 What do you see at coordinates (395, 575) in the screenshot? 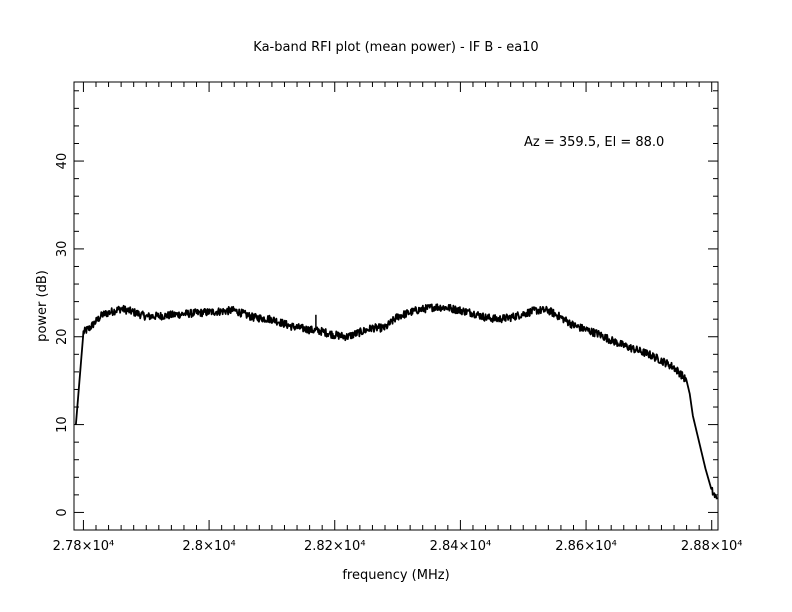
I see `x-axis-label: frequency (MHz)` at bounding box center [395, 575].